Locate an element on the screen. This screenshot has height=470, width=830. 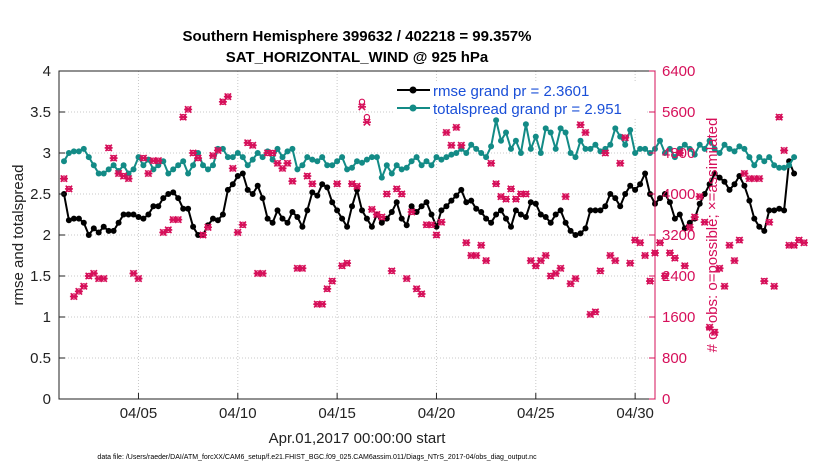
y-left-tick-label: 3 is located at coordinates (47, 153).